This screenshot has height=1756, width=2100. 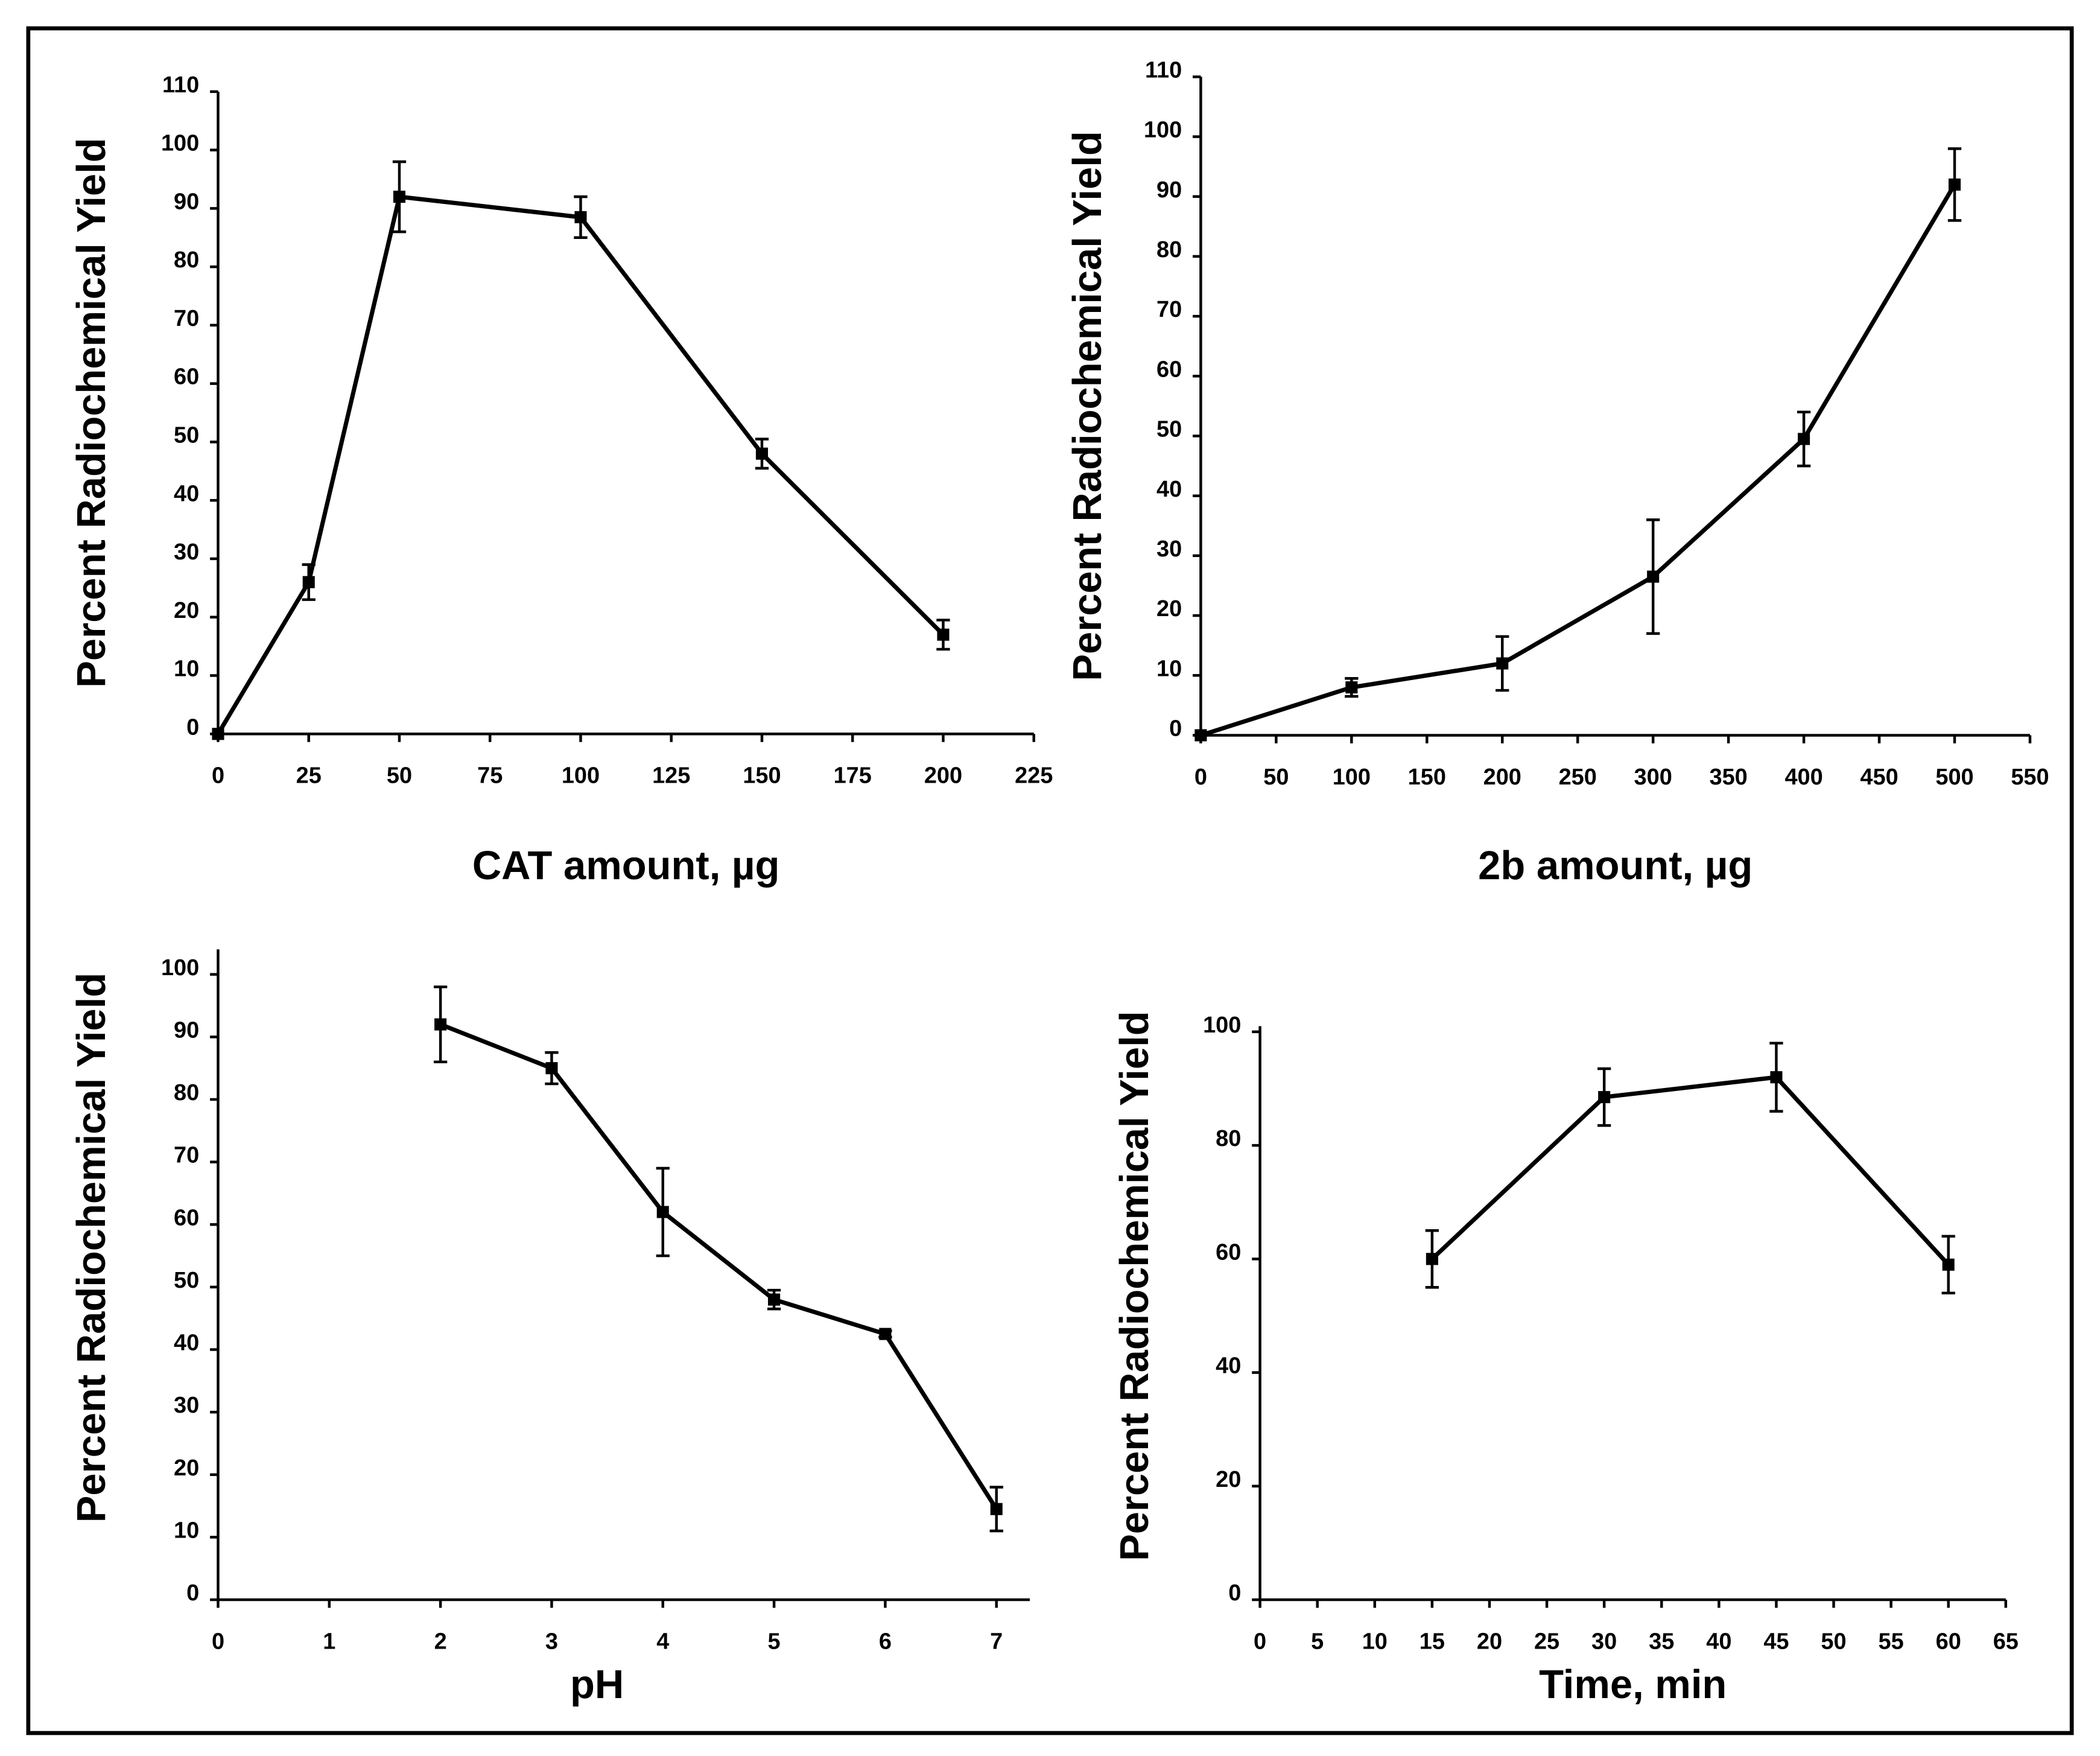 What do you see at coordinates (885, 1641) in the screenshot?
I see `x-tick-label: 6` at bounding box center [885, 1641].